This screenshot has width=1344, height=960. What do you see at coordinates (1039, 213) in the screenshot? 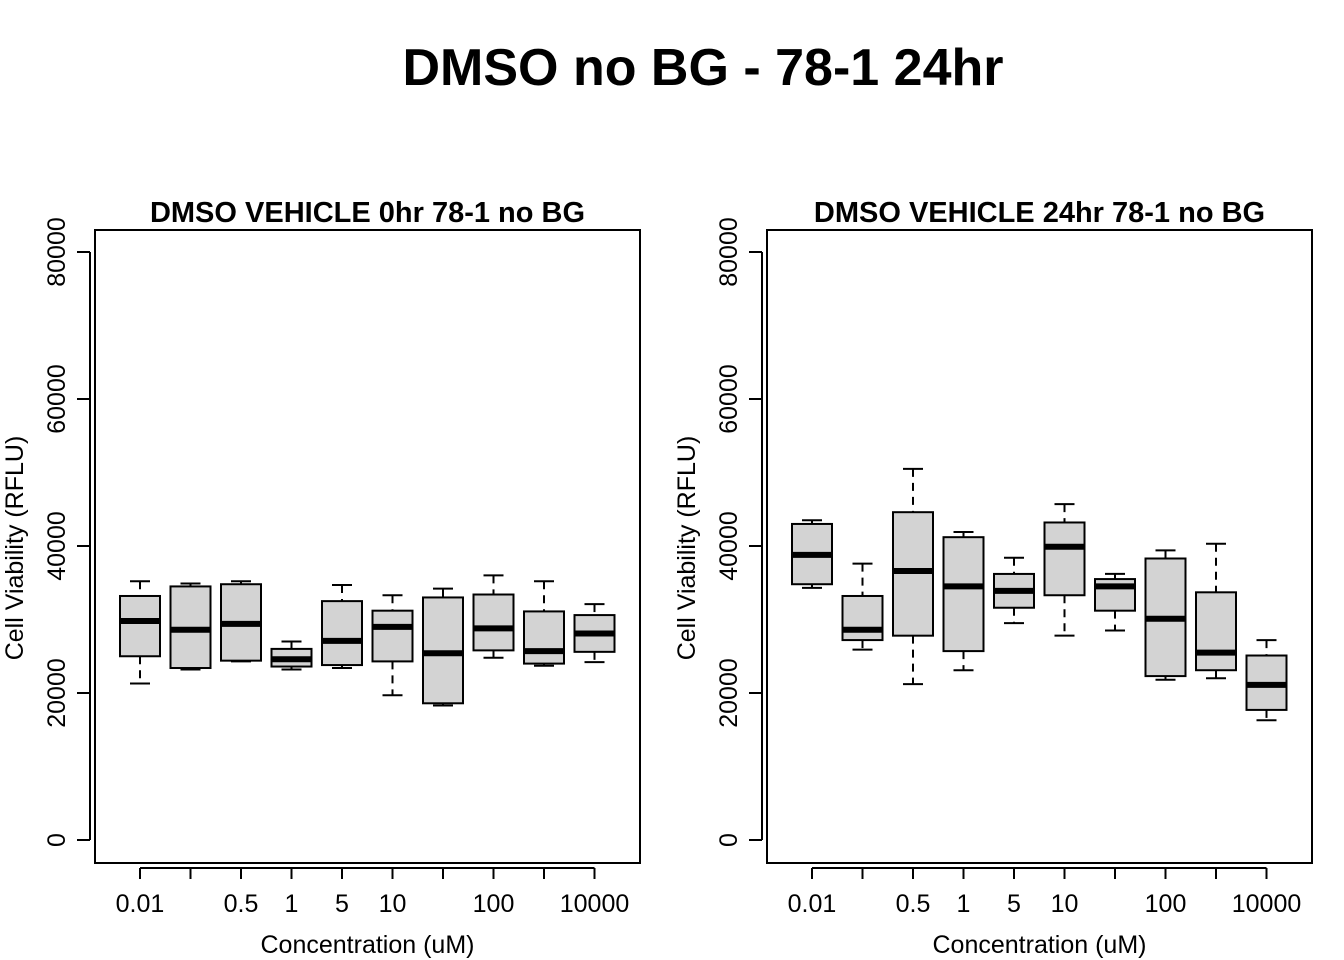
I see `panel-title: DMSO VEHICLE 24hr 78-1 no BG` at bounding box center [1039, 213].